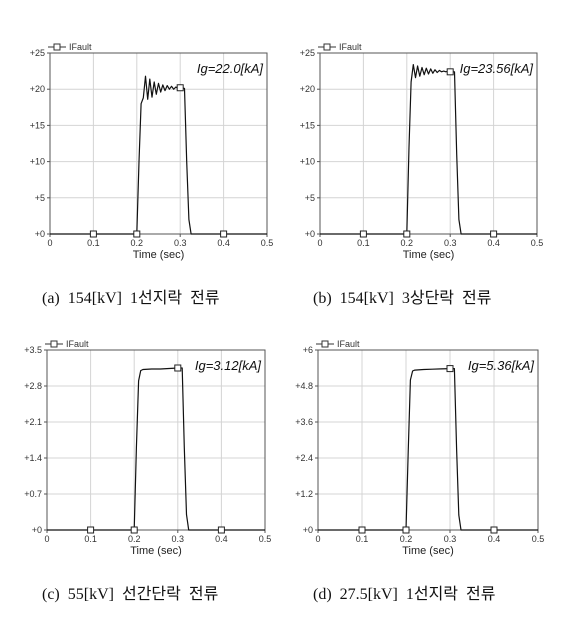 The width and height of the screenshot is (583, 637). I want to click on caption-c: (c) 55[kV] 선간단락 전류, so click(130, 594).